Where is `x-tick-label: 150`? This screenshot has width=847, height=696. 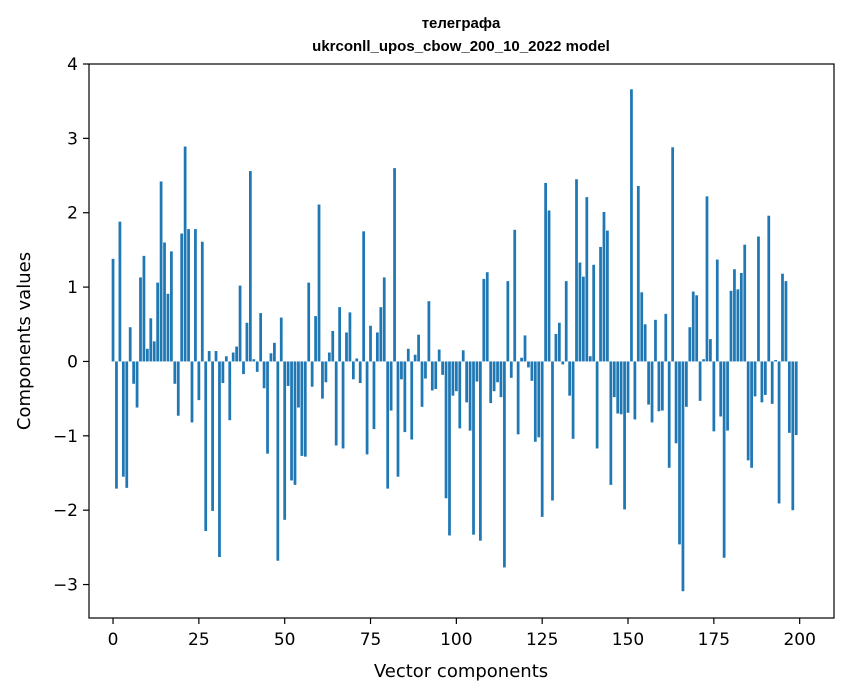 x-tick-label: 150 is located at coordinates (628, 640).